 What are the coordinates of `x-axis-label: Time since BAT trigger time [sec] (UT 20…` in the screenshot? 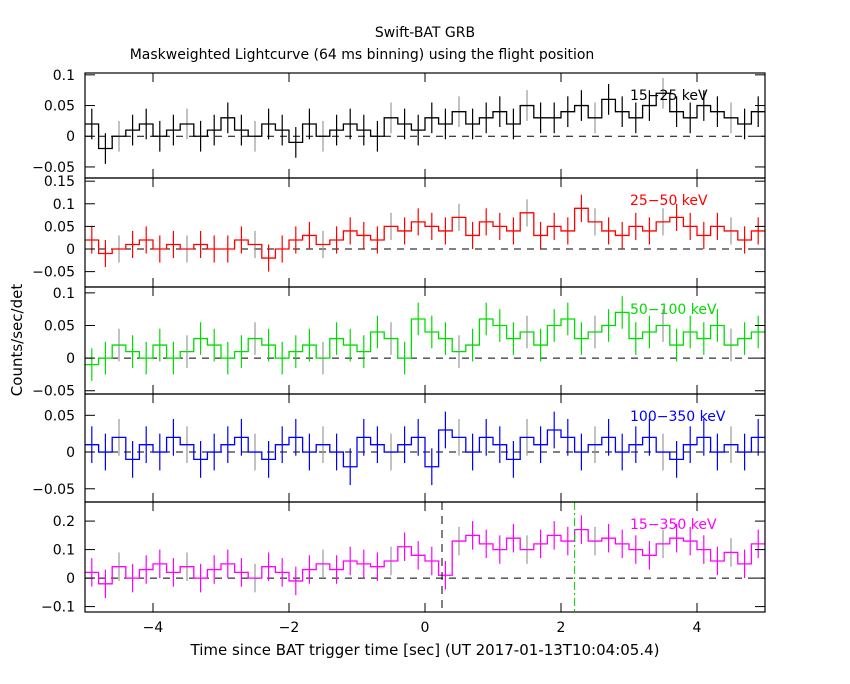 It's located at (425, 650).